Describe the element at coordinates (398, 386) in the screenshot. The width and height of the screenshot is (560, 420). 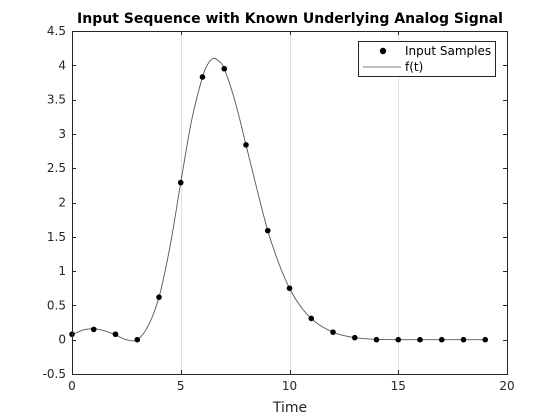
I see `x-tick-label: 15` at that location.